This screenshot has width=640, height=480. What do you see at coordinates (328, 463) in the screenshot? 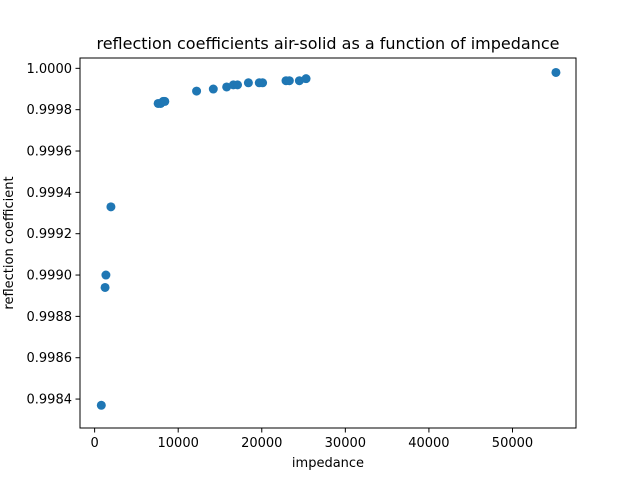
I see `x-axis-label: impedance` at bounding box center [328, 463].